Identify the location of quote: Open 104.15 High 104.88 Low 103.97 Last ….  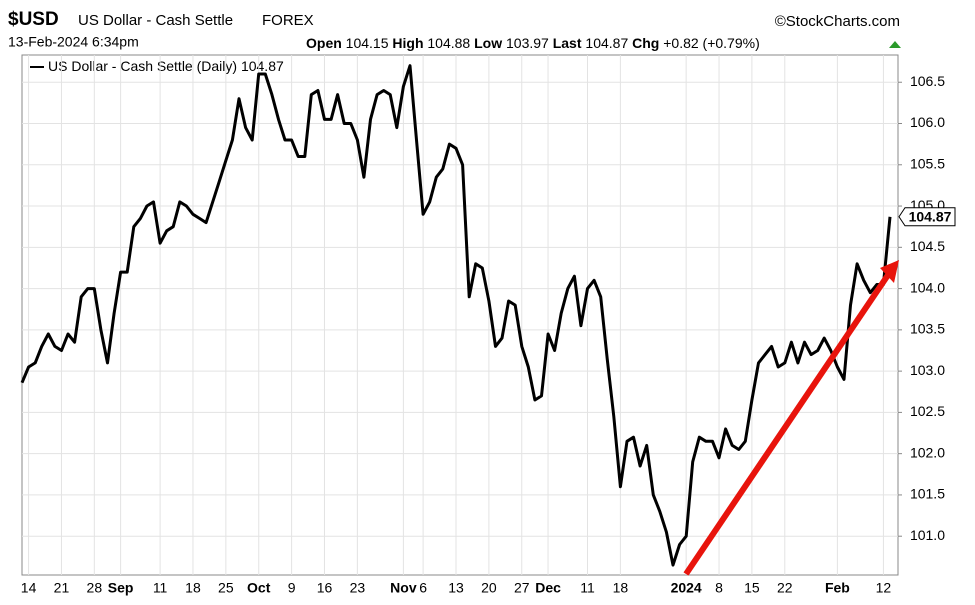
(603, 43).